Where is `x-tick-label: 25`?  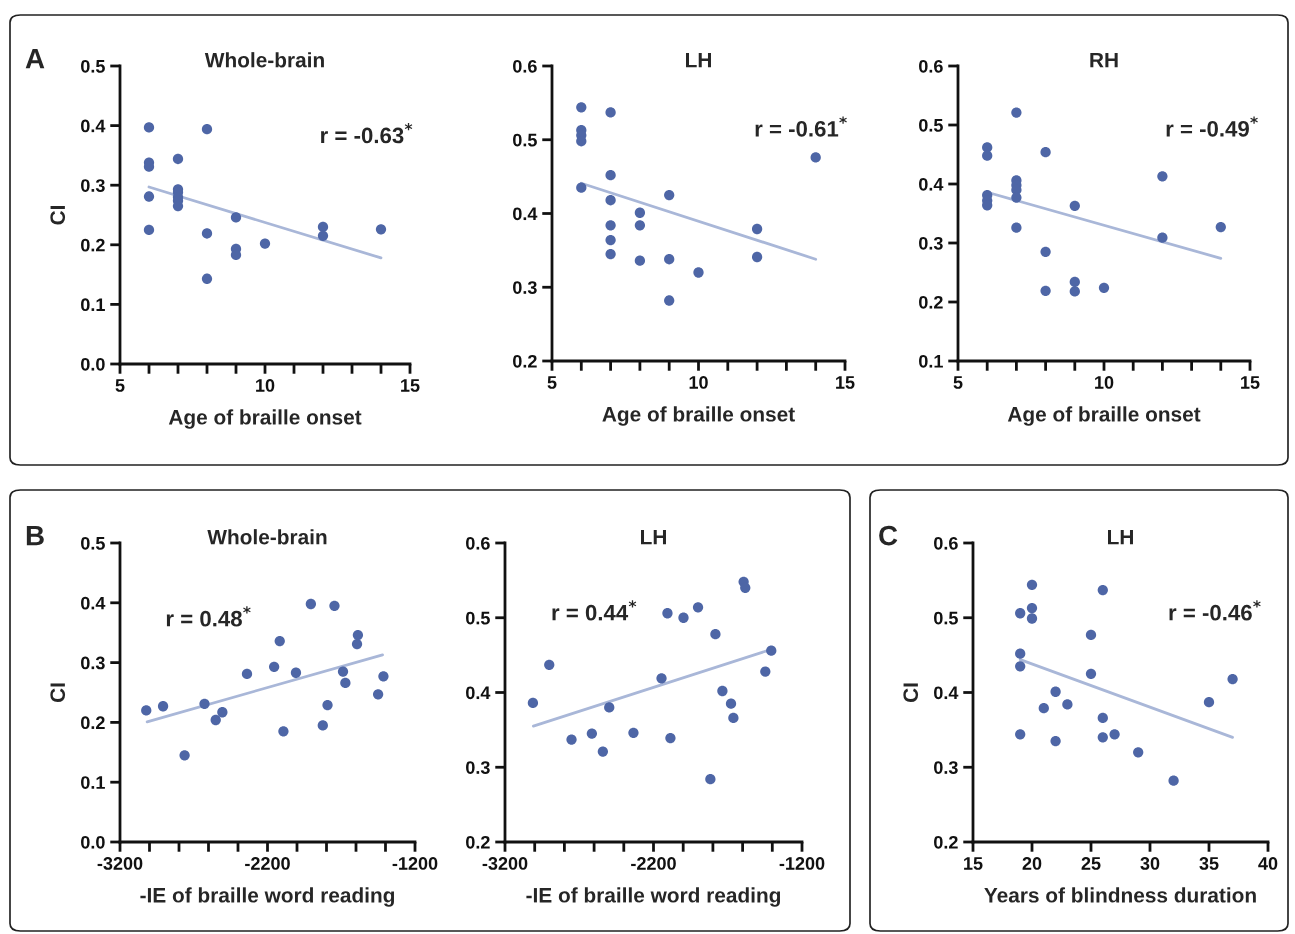
x-tick-label: 25 is located at coordinates (1091, 863).